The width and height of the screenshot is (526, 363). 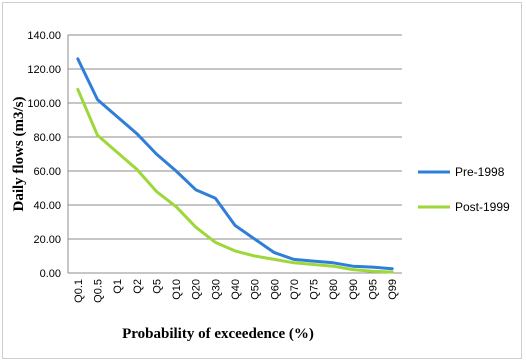 I want to click on y-axis-title: Daily flows (m3/s), so click(x=19, y=154).